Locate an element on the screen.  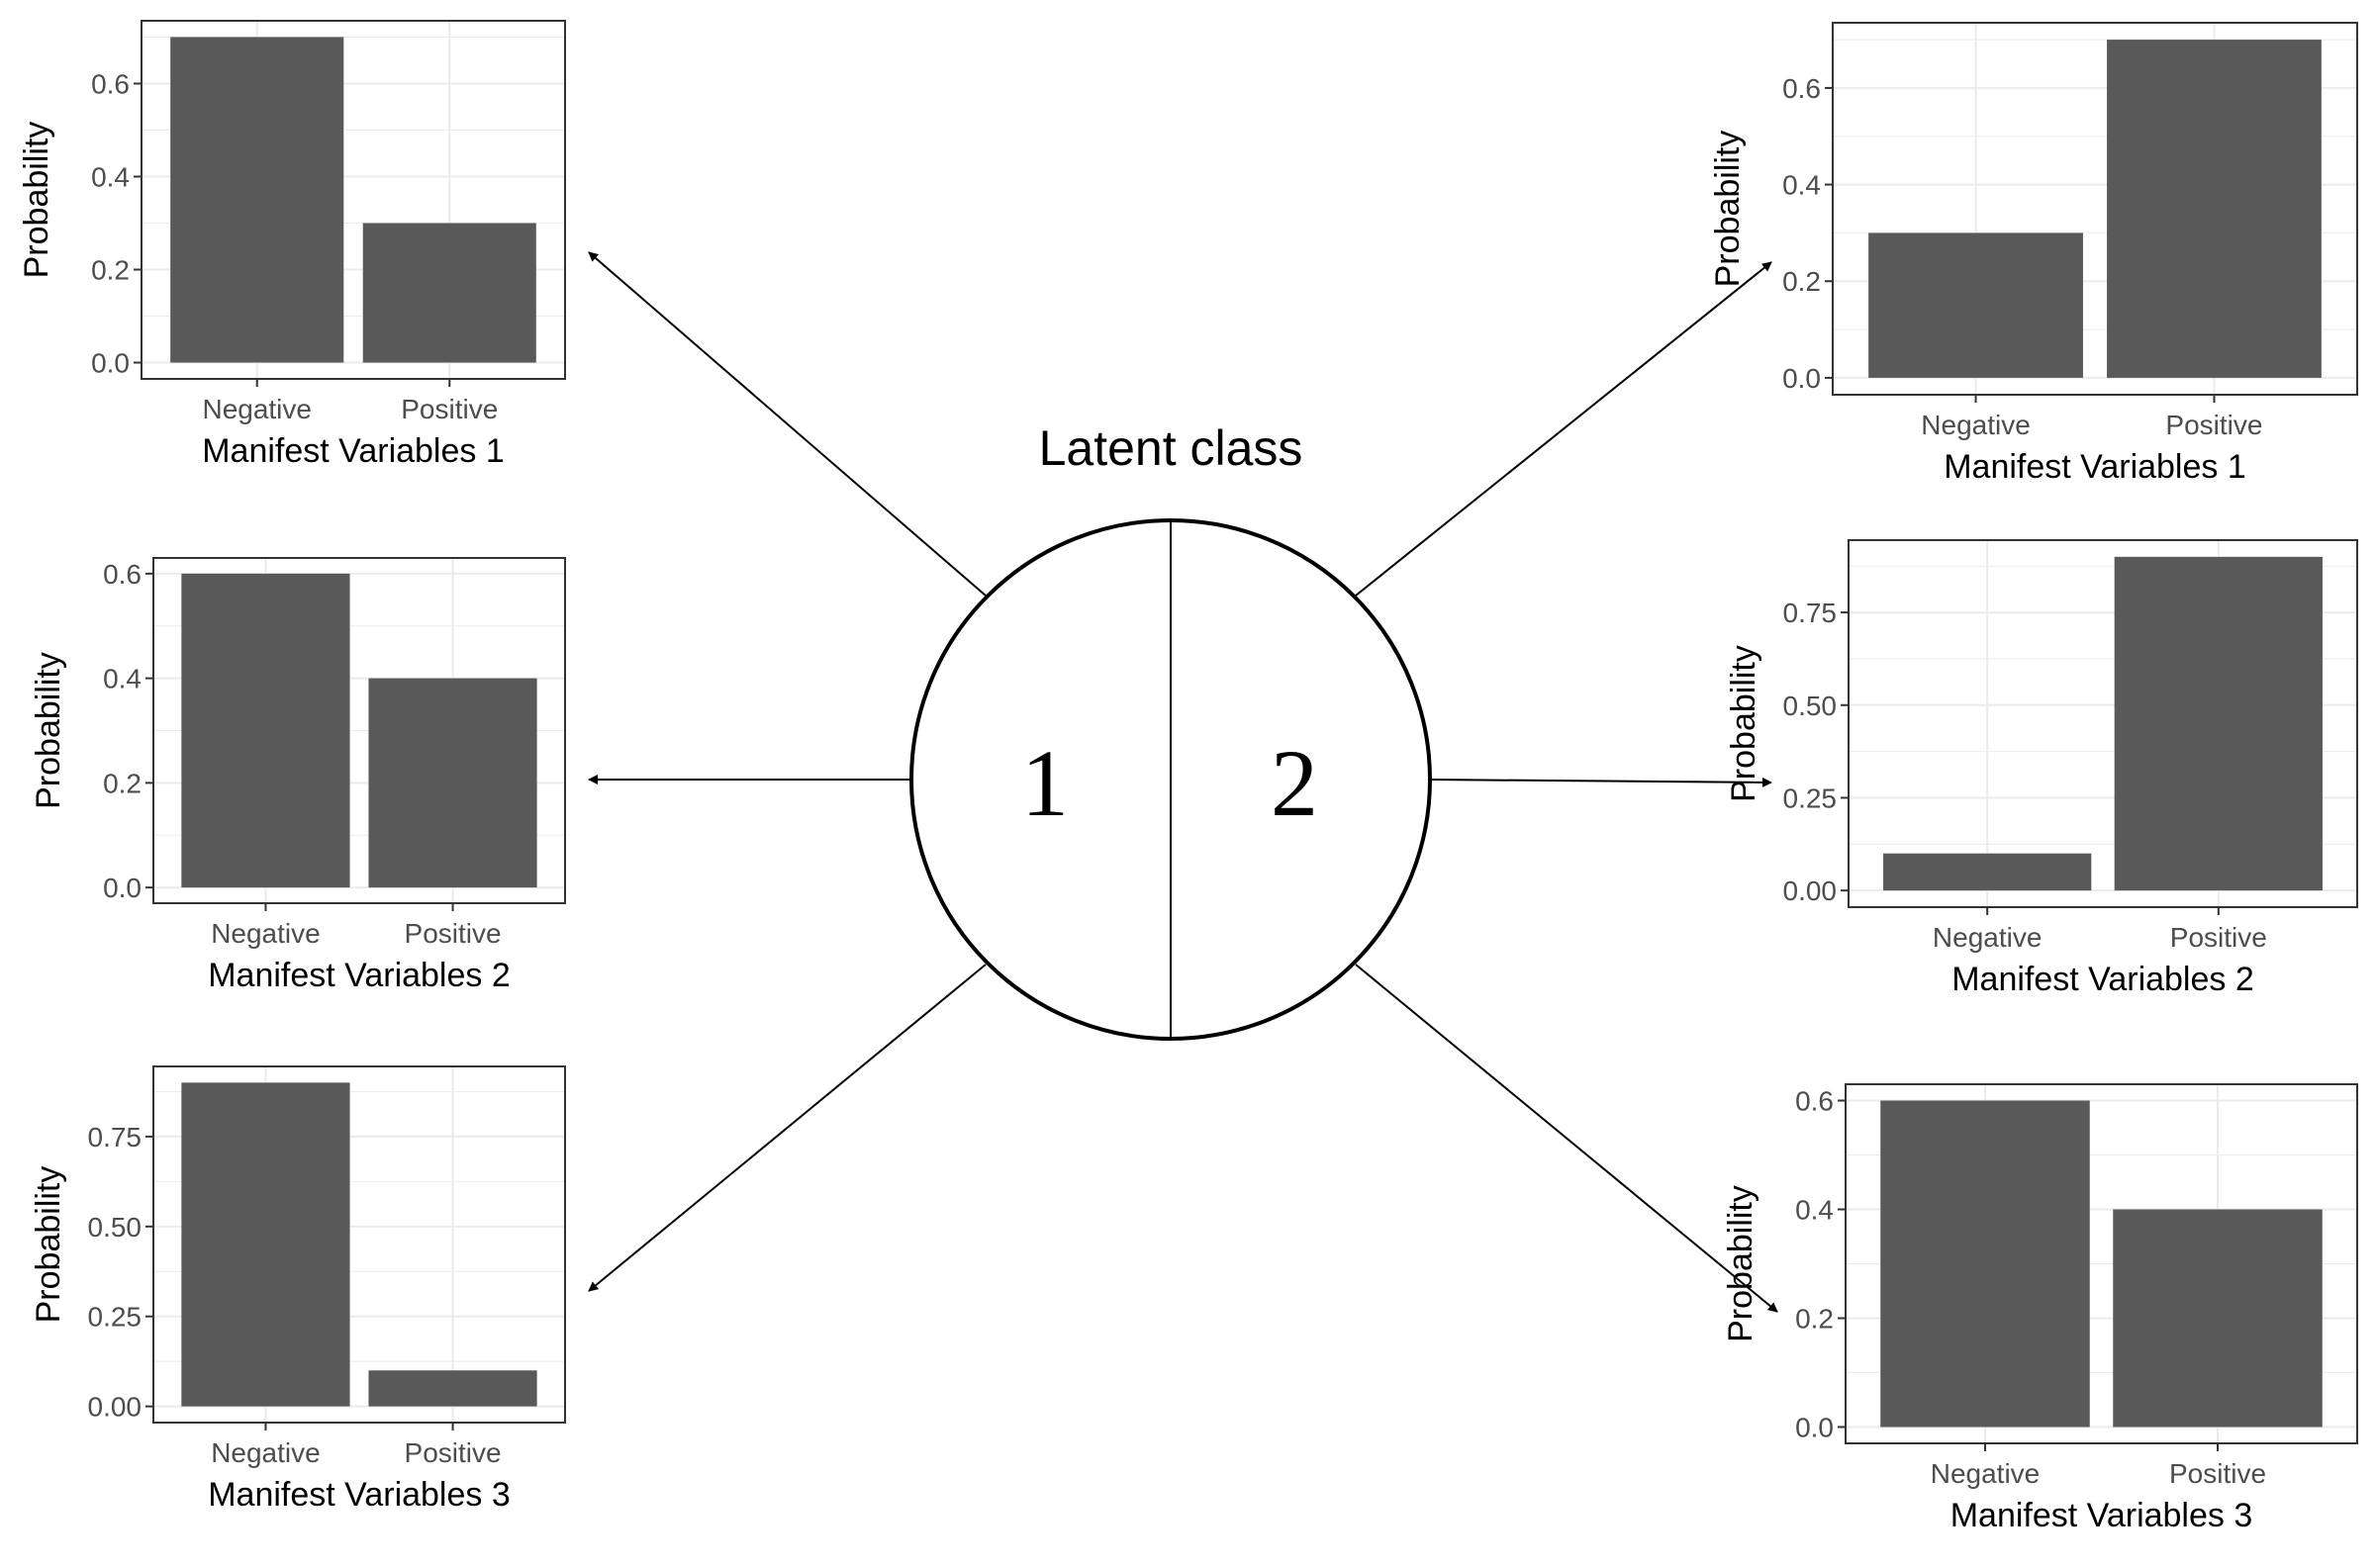
arrow-class2-var3 is located at coordinates (1566, 1138).